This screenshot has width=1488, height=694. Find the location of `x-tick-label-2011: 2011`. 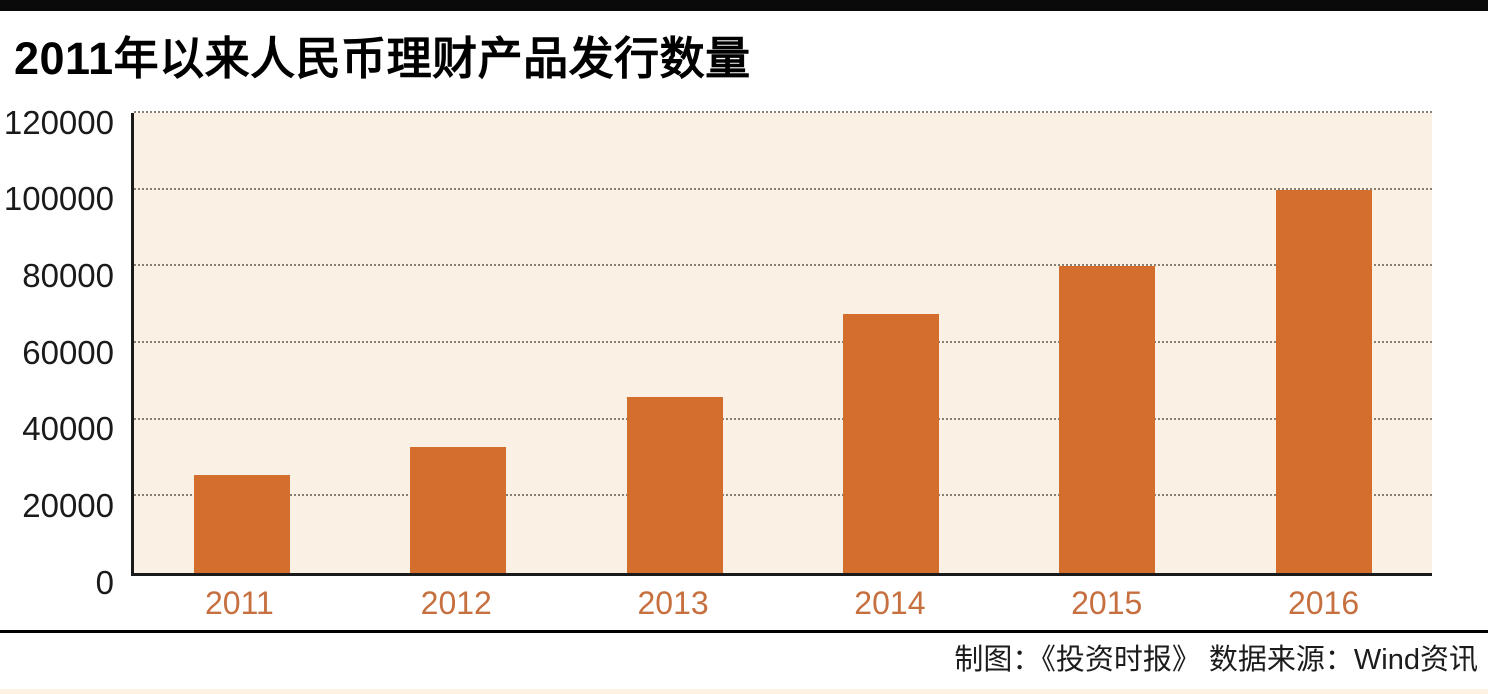

x-tick-label-2011: 2011 is located at coordinates (239, 603).